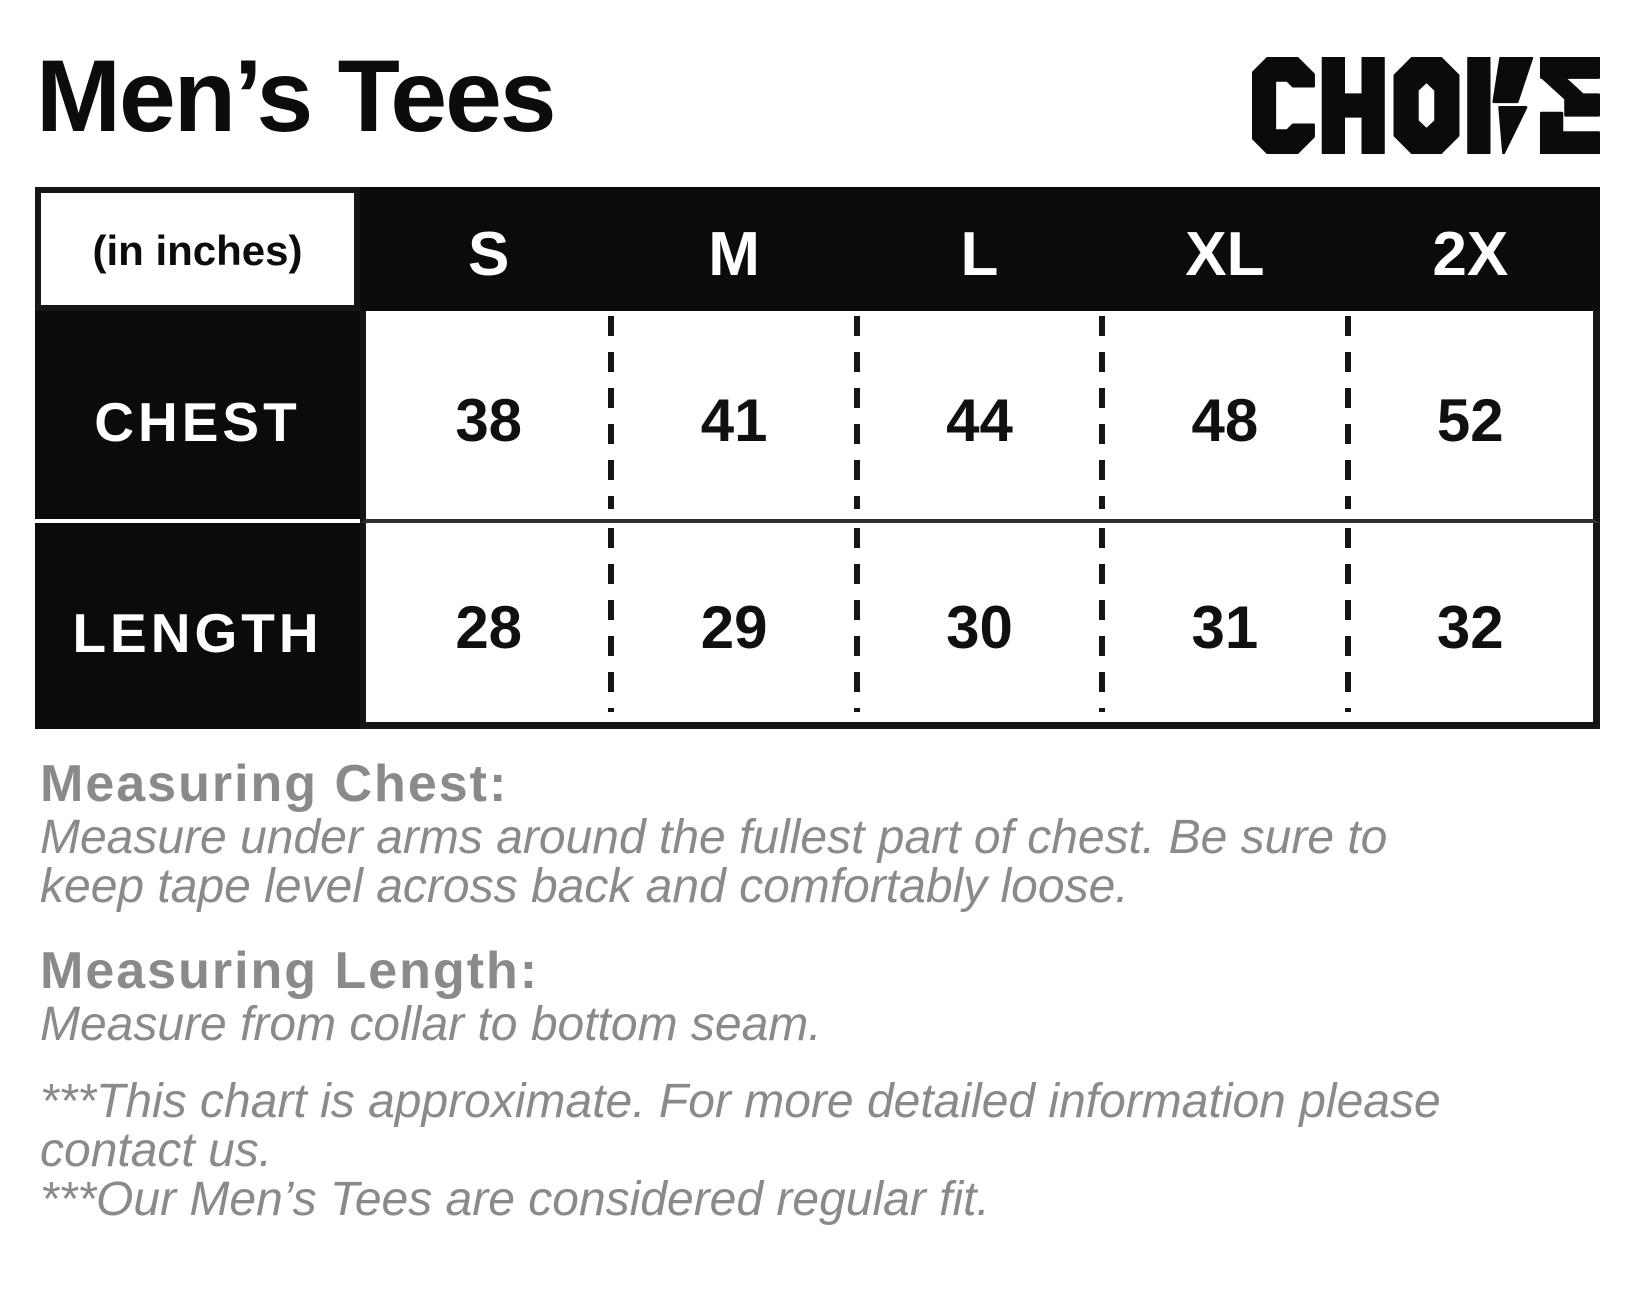 The height and width of the screenshot is (1293, 1629). Describe the element at coordinates (734, 254) in the screenshot. I see `size-column-header-m: M` at that location.